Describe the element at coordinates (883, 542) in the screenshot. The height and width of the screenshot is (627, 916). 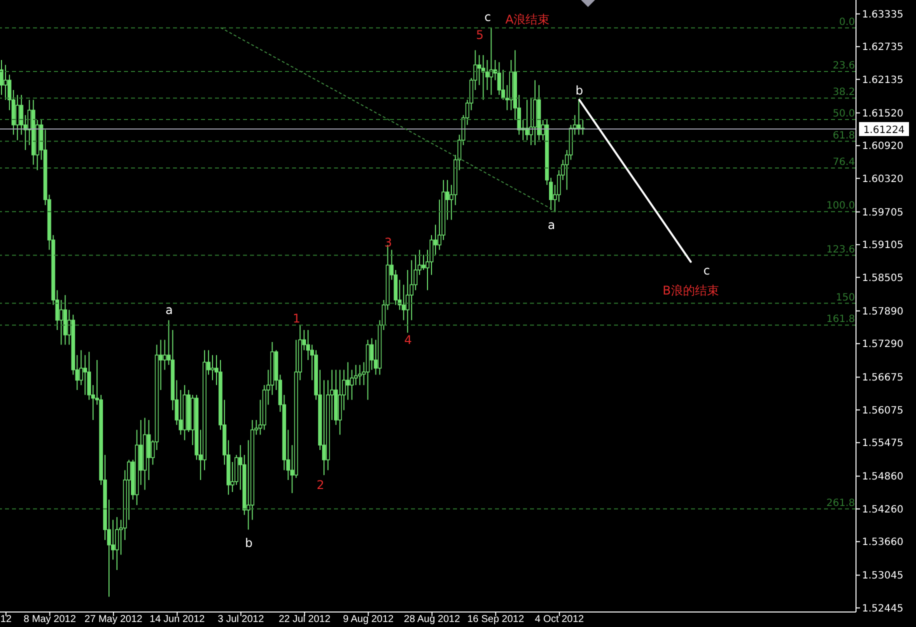
I see `y-tick-label: 1.53660` at that location.